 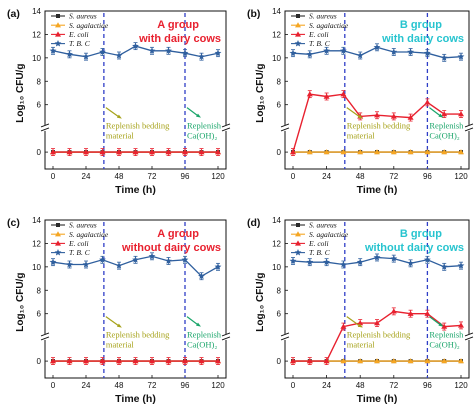 What do you see at coordinates (36, 34) in the screenshot?
I see `y-tick-label: 12` at bounding box center [36, 34].